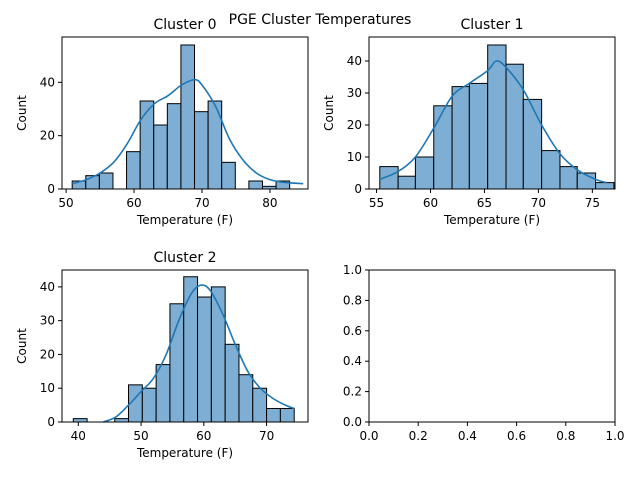 Image resolution: width=640 pixels, height=480 pixels. What do you see at coordinates (352, 361) in the screenshot?
I see `y-tick-label: 0.4` at bounding box center [352, 361].